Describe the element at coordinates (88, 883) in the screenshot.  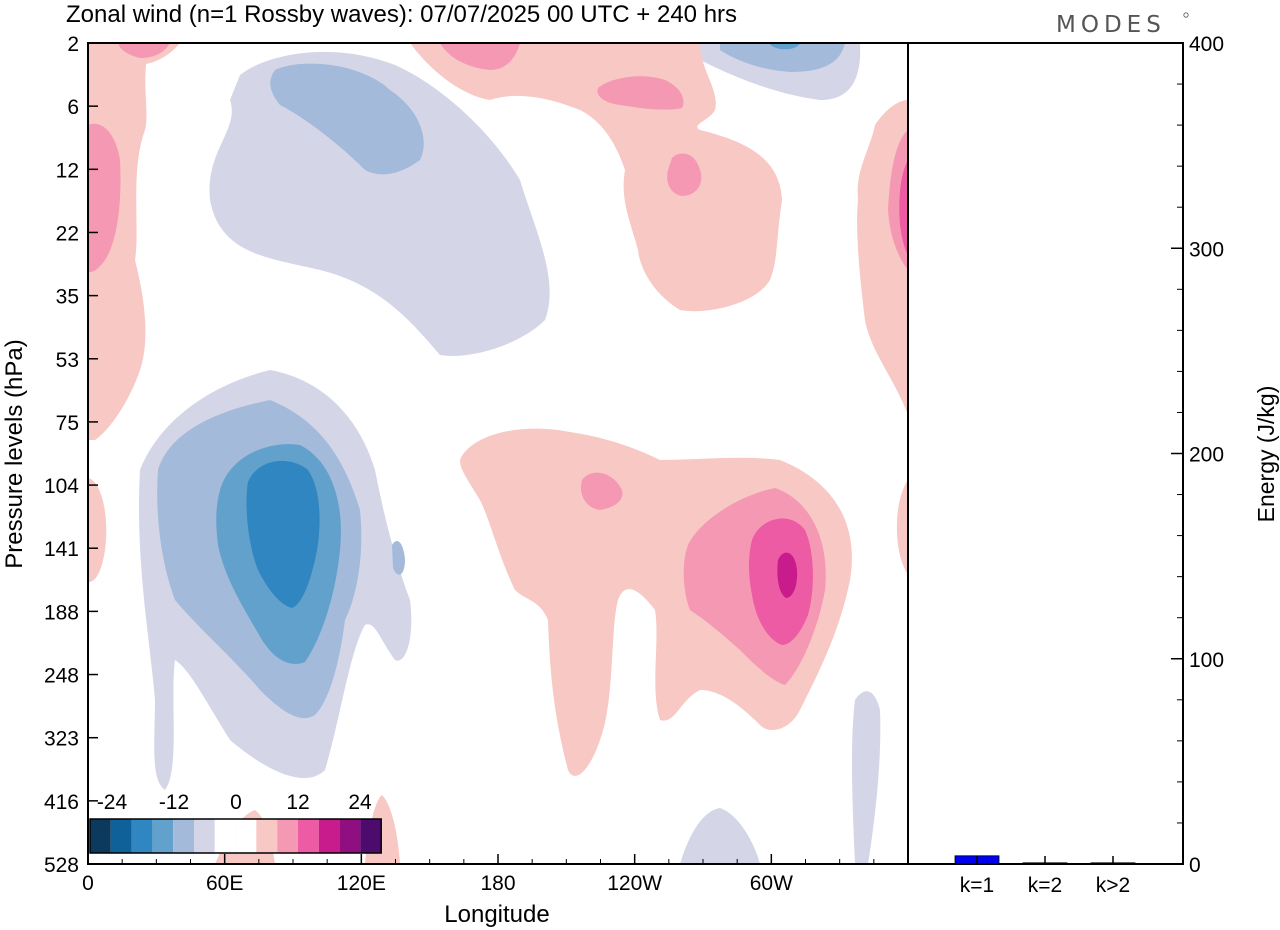
I see `x-tick-label: 0` at that location.